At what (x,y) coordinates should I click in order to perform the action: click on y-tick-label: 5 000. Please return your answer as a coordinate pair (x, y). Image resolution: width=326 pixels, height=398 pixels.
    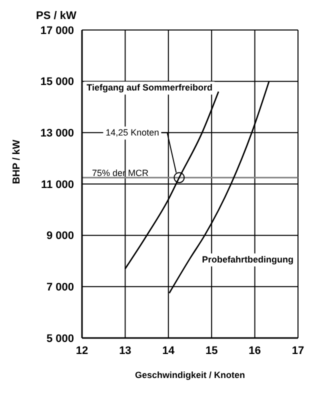
    Looking at the image, I should click on (60, 338).